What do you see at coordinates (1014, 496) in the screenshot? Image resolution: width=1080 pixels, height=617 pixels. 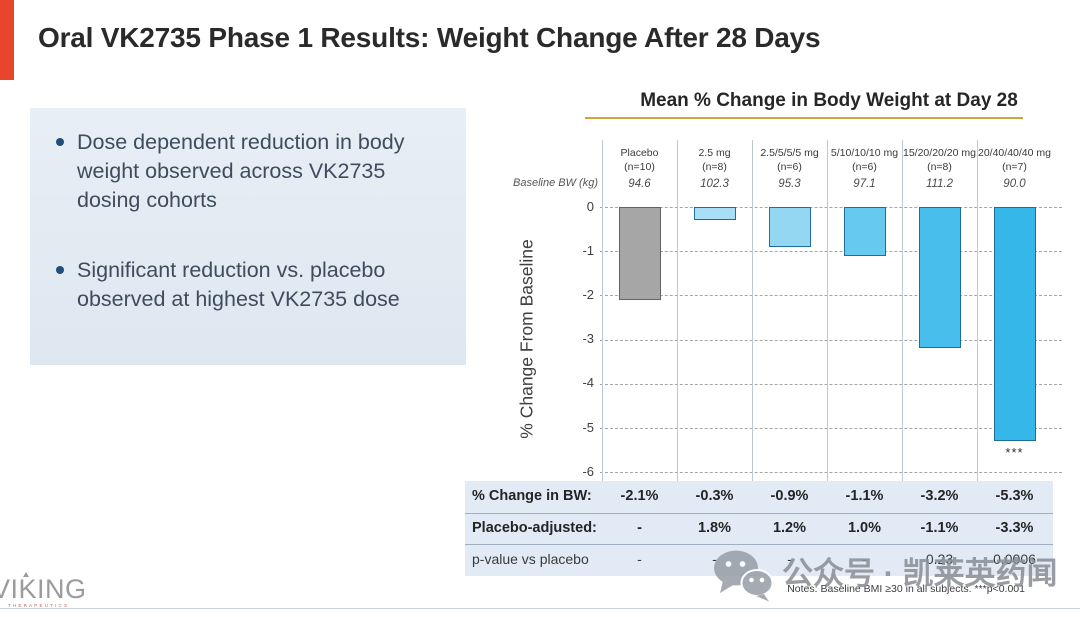 I see `table-cell-r1-c6: -5.3%` at bounding box center [1014, 496].